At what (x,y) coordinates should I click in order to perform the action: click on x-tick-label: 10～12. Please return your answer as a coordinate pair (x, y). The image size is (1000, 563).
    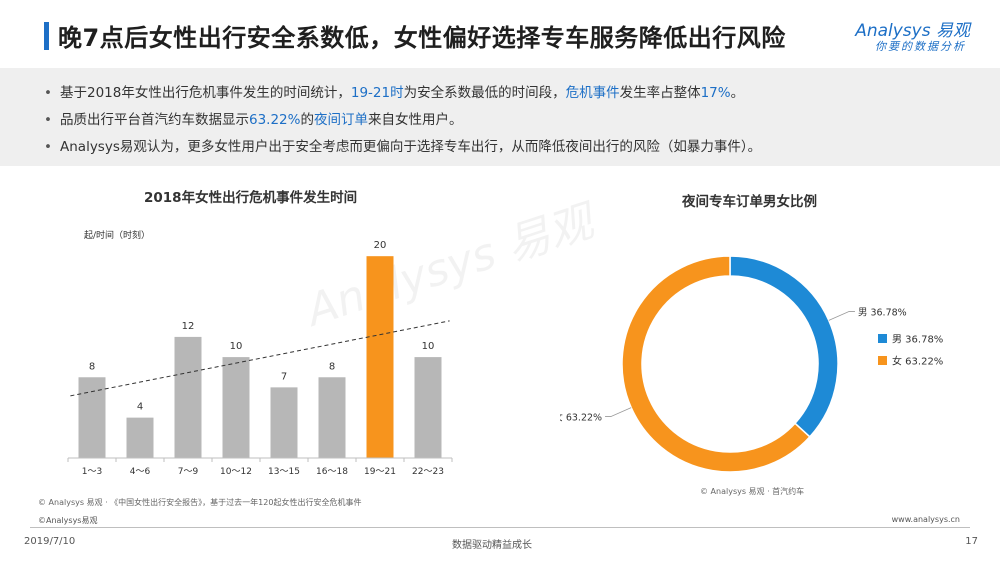
    Looking at the image, I should click on (236, 472).